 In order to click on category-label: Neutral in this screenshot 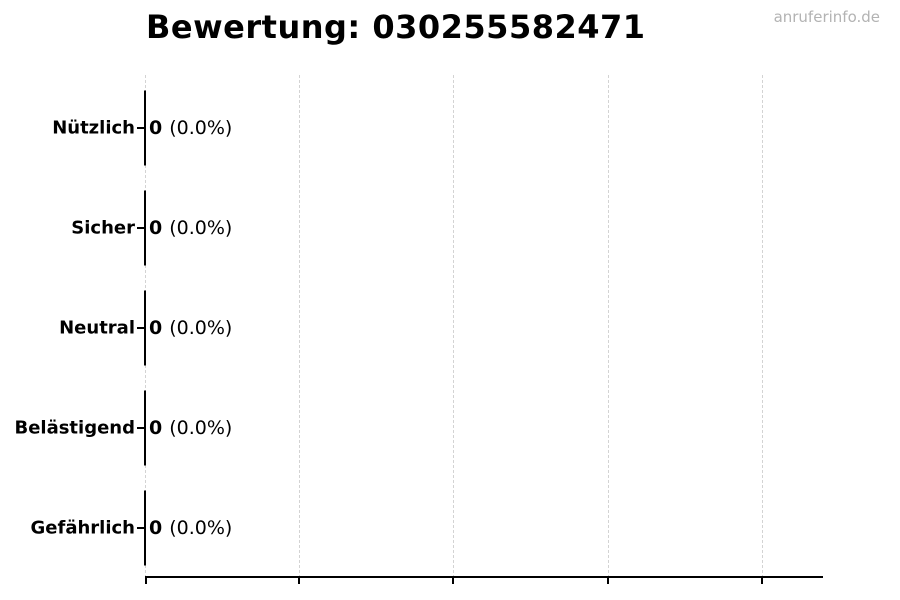, I will do `click(97, 328)`.